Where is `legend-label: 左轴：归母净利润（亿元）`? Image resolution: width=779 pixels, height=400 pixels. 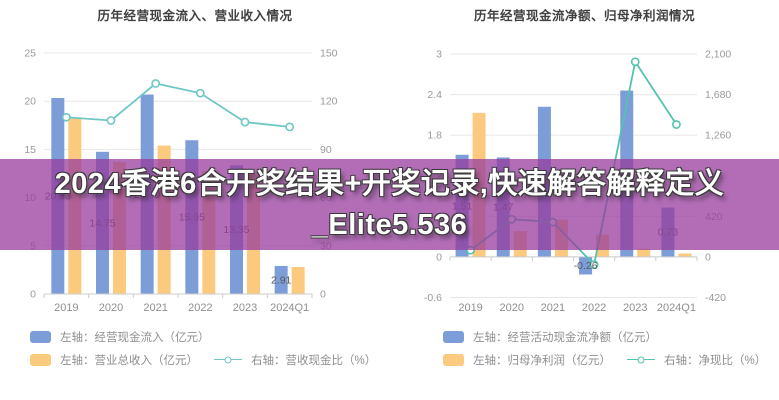
legend-label: 左轴：归母净利润（亿元） is located at coordinates (542, 360).